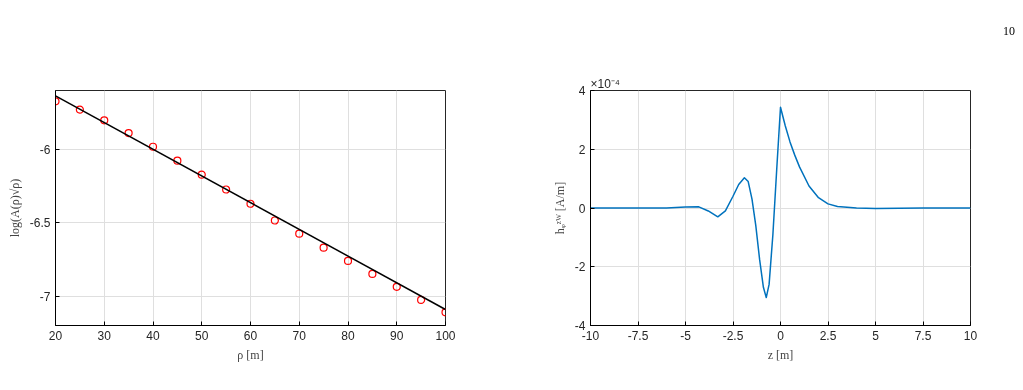  I want to click on x-tick-label: 50, so click(202, 335).